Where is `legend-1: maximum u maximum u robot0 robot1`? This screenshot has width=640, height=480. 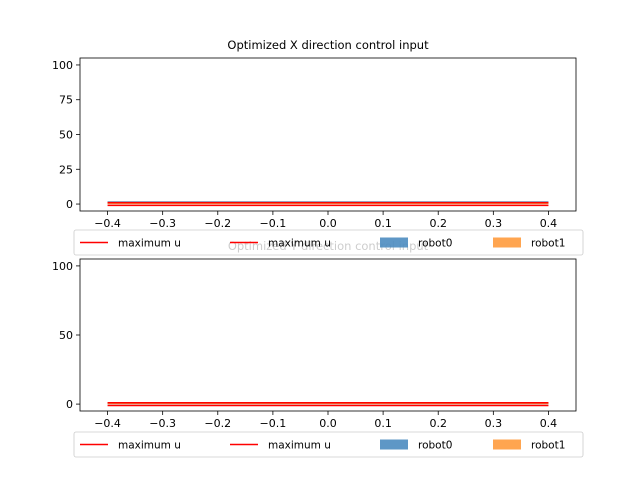 legend-1: maximum u maximum u robot0 robot1 is located at coordinates (328, 242).